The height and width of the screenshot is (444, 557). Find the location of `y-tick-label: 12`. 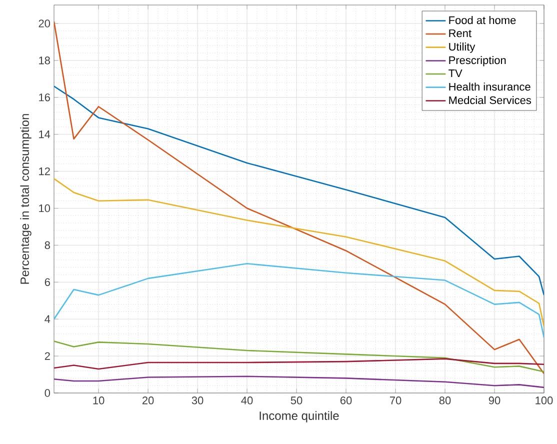

y-tick-label: 12 is located at coordinates (44, 171).